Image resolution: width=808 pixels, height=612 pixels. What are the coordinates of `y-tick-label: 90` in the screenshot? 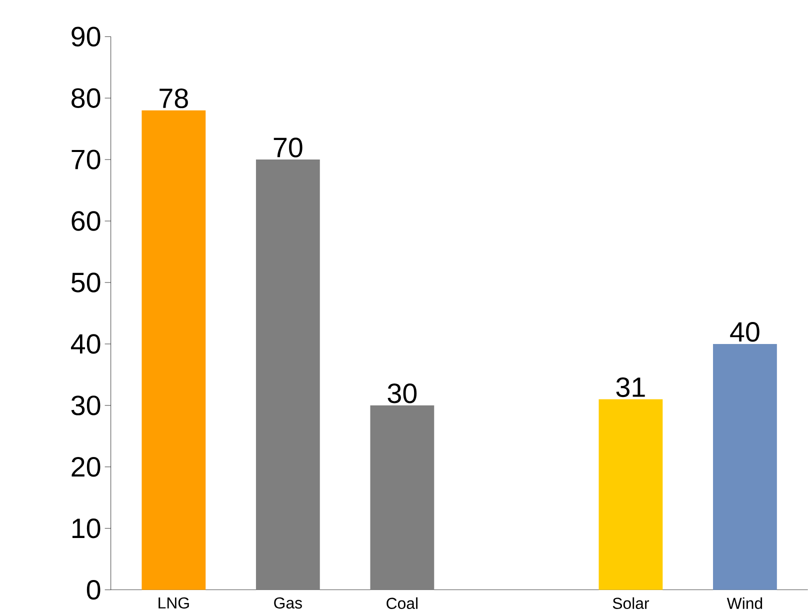 It's located at (86, 36).